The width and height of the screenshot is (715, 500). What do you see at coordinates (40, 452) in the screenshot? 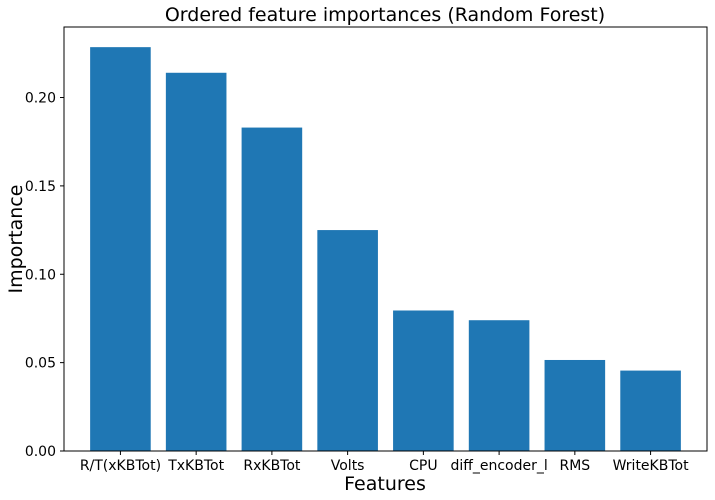
I see `y-tick-label-0: 0.00` at bounding box center [40, 452].